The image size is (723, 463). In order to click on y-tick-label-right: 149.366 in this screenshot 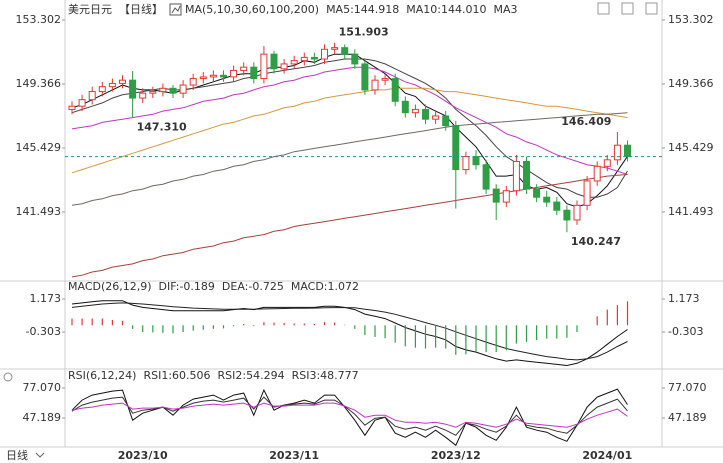, I will do `click(691, 83)`.